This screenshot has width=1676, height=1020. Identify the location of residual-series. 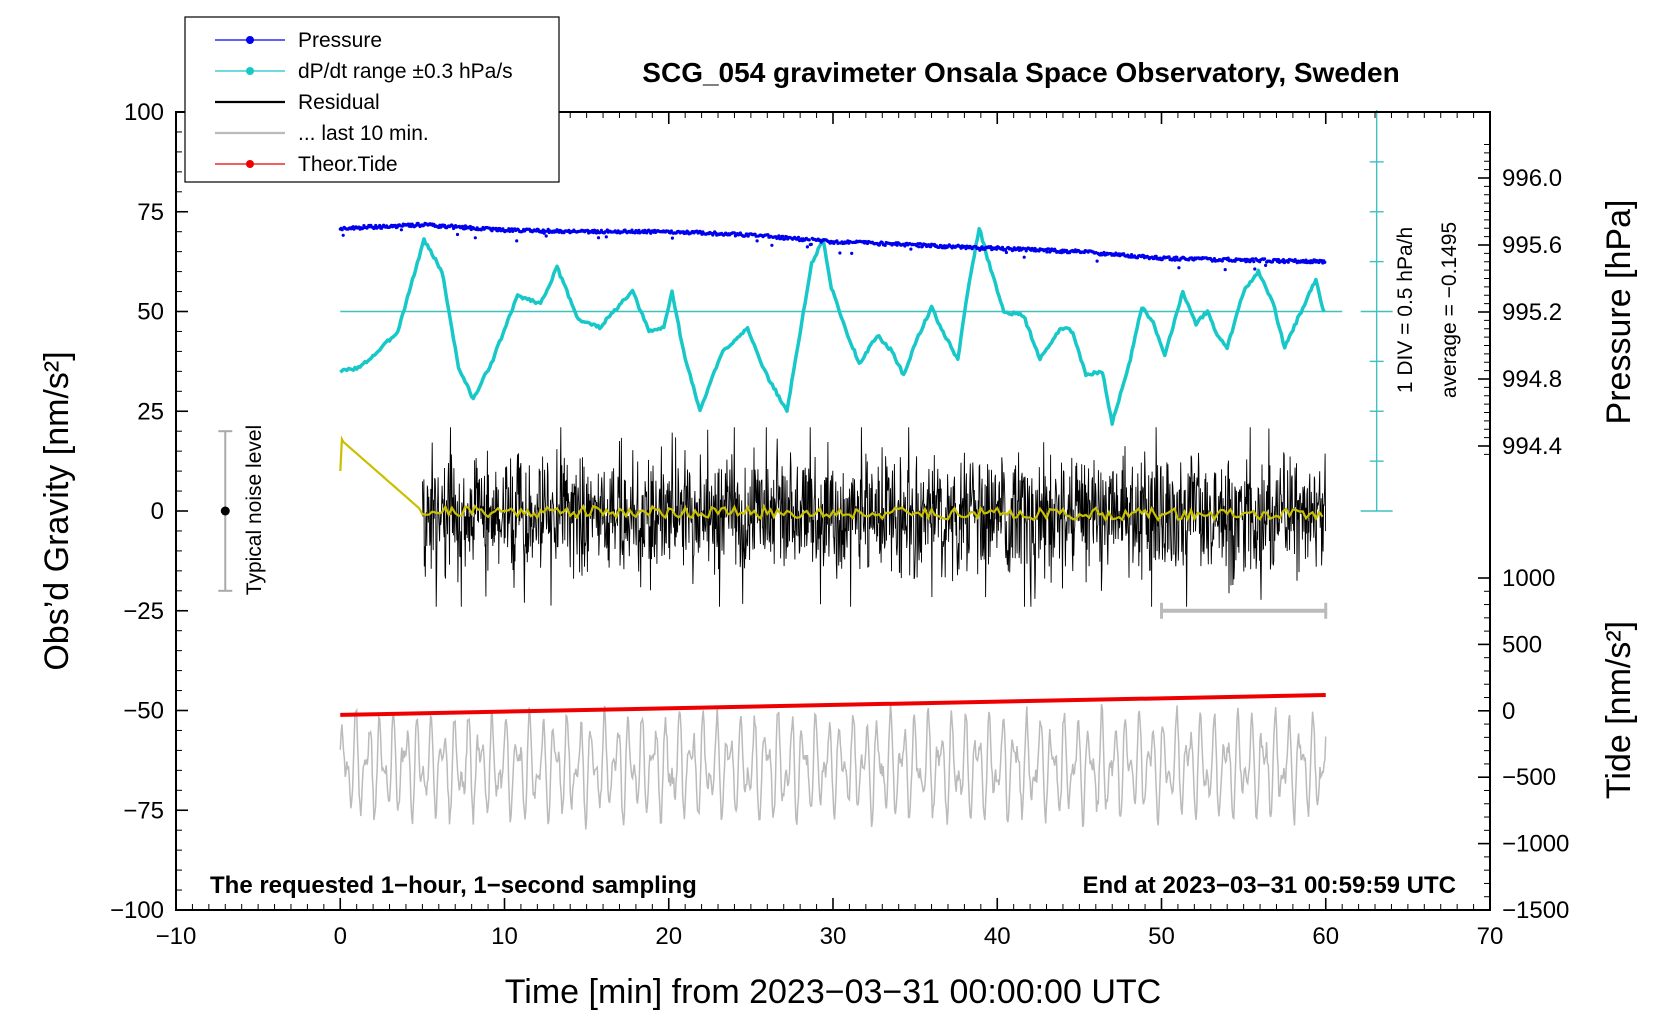
(833, 517).